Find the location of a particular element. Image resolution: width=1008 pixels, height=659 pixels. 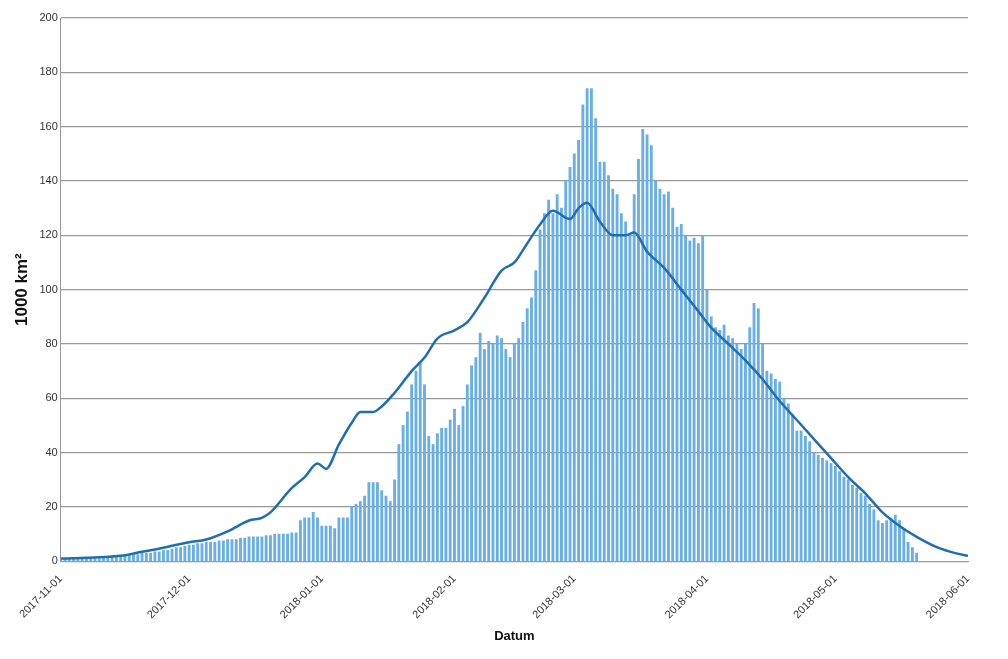

y-tick-label: 140 is located at coordinates (48, 180).